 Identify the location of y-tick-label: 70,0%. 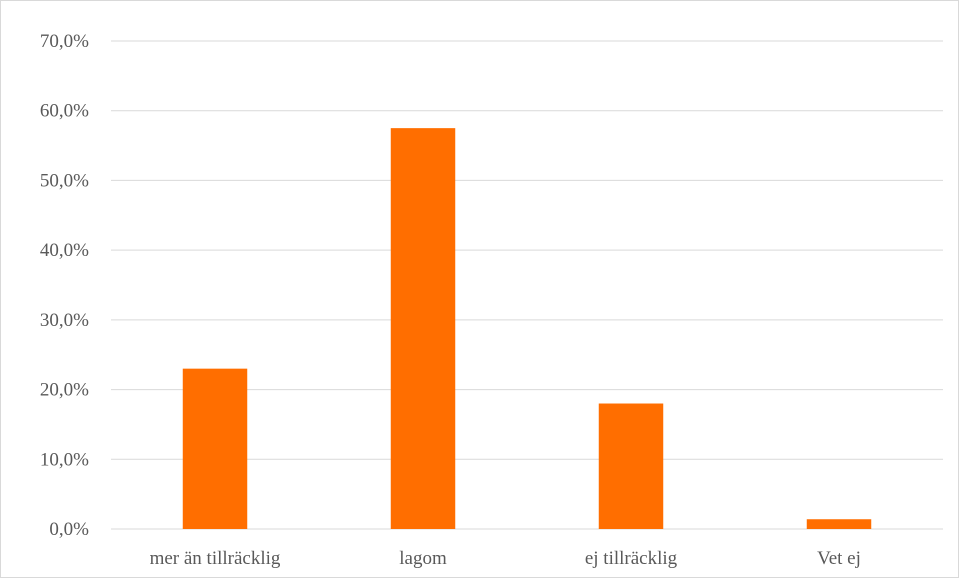
(64, 41).